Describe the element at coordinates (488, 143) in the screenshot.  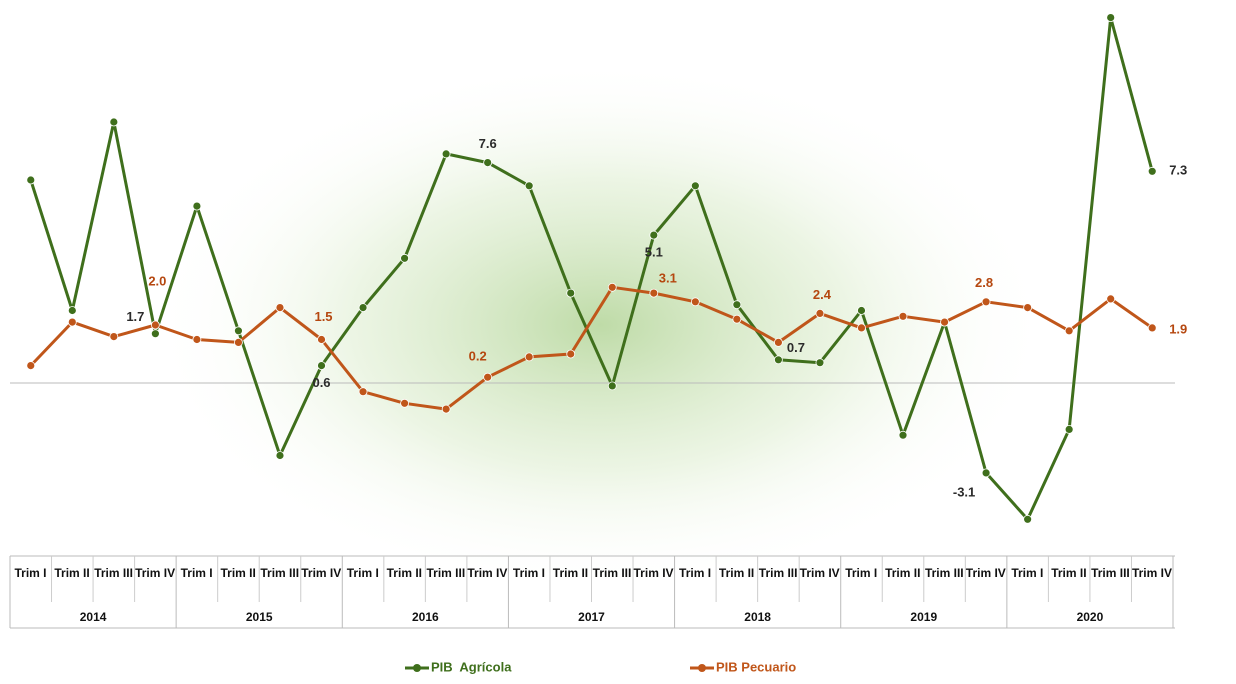
I see `data-label: 7.6` at that location.